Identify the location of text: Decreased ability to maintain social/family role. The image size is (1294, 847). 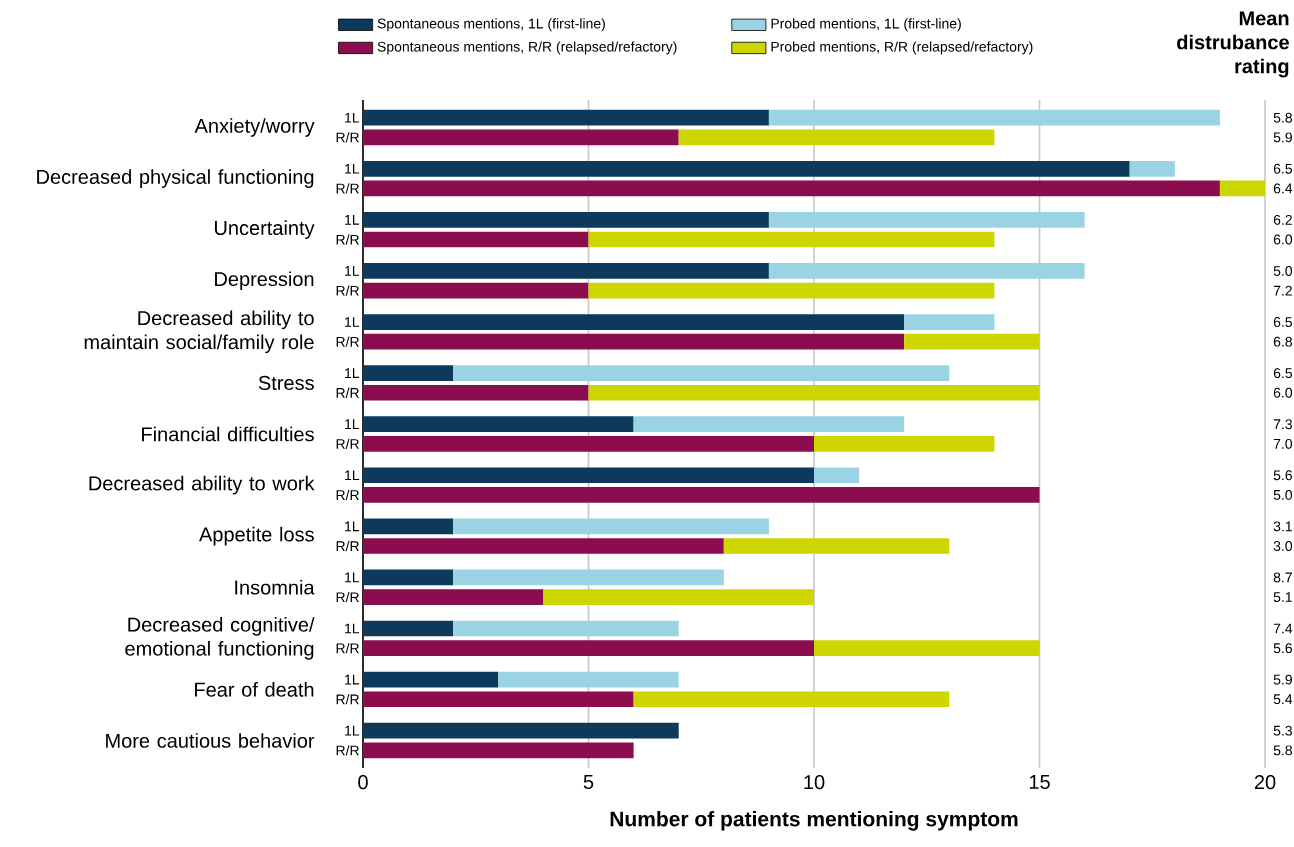
(199, 332).